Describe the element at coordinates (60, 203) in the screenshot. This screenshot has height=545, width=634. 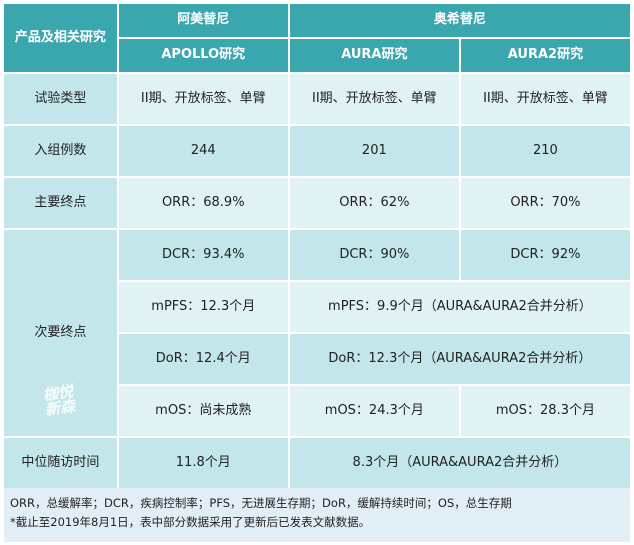
I see `primary-endpoint-label: 主要终点` at that location.